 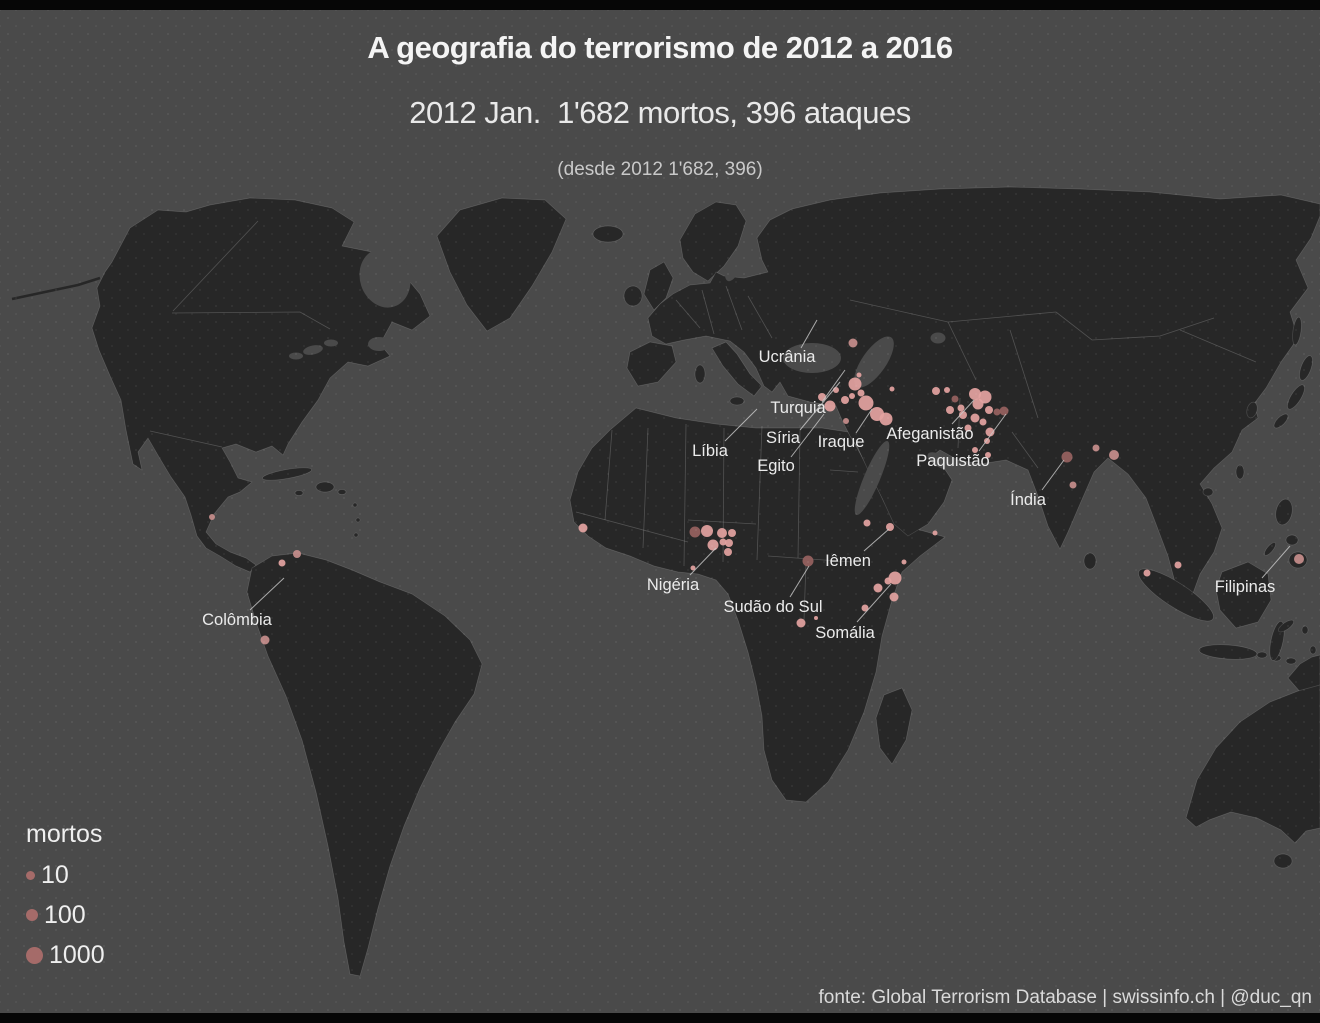 I want to click on sumatra, so click(x=1176, y=595).